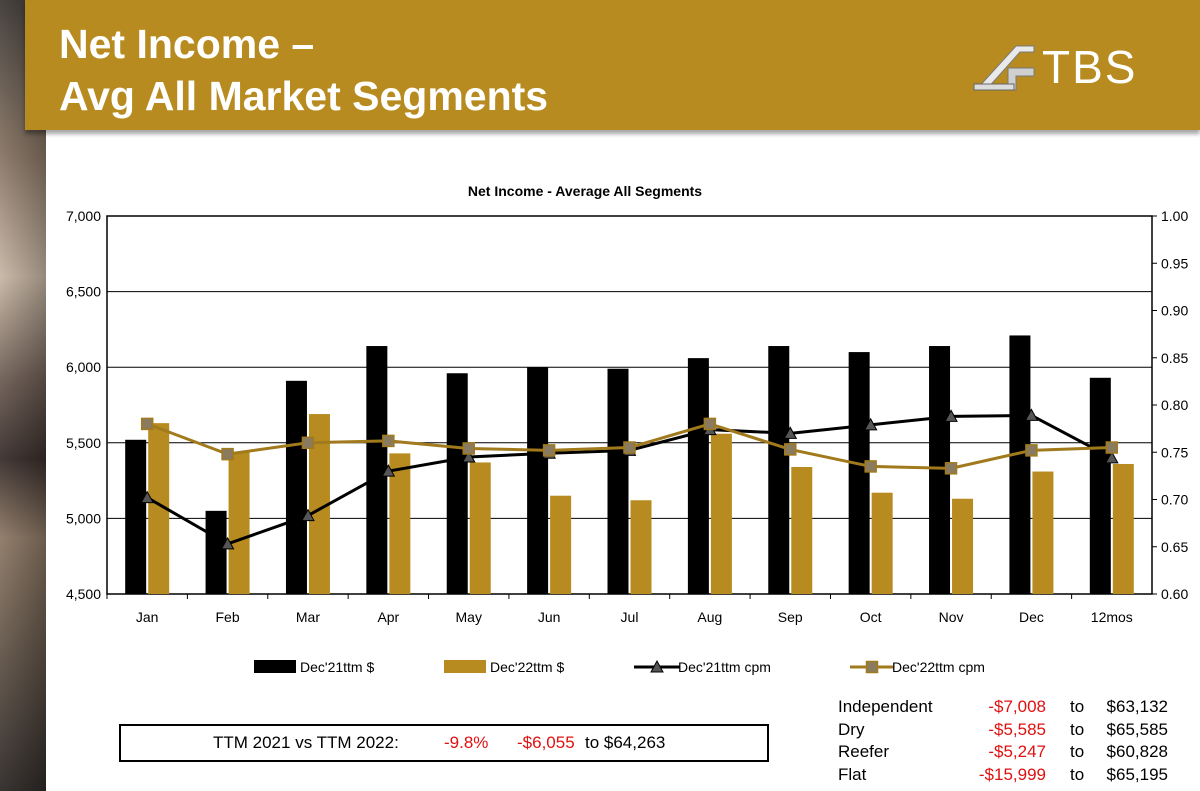  Describe the element at coordinates (83, 367) in the screenshot. I see `left-axis-tick-label: 6,000` at that location.